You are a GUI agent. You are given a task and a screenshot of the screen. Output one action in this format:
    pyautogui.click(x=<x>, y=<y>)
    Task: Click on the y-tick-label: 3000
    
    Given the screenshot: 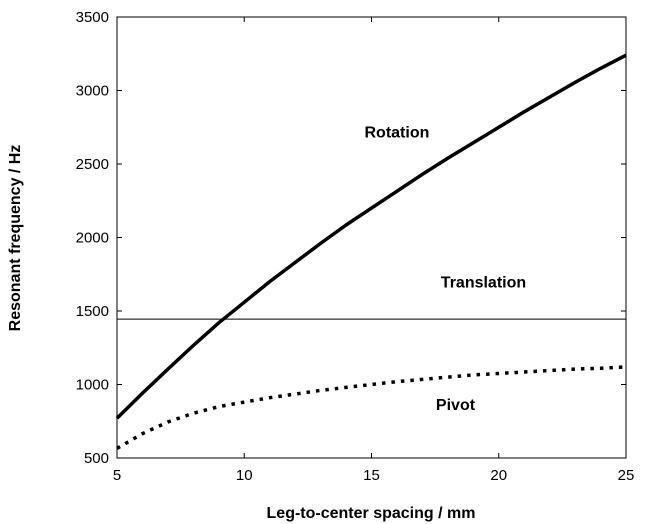 What is the action you would take?
    pyautogui.click(x=92, y=91)
    